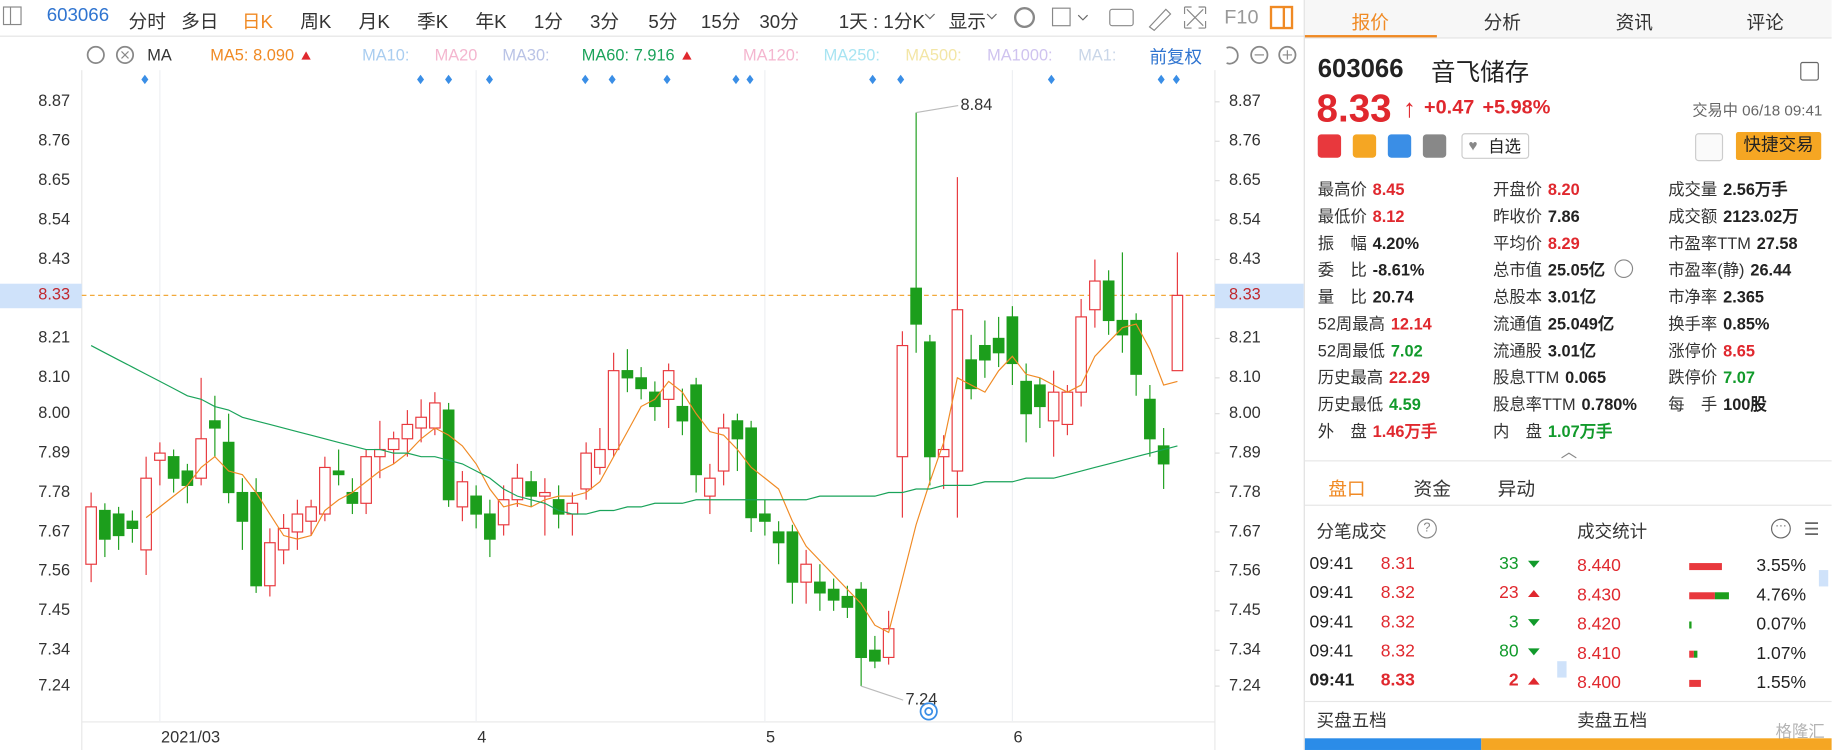  I want to click on sub-tab: 盘口, so click(1347, 490).